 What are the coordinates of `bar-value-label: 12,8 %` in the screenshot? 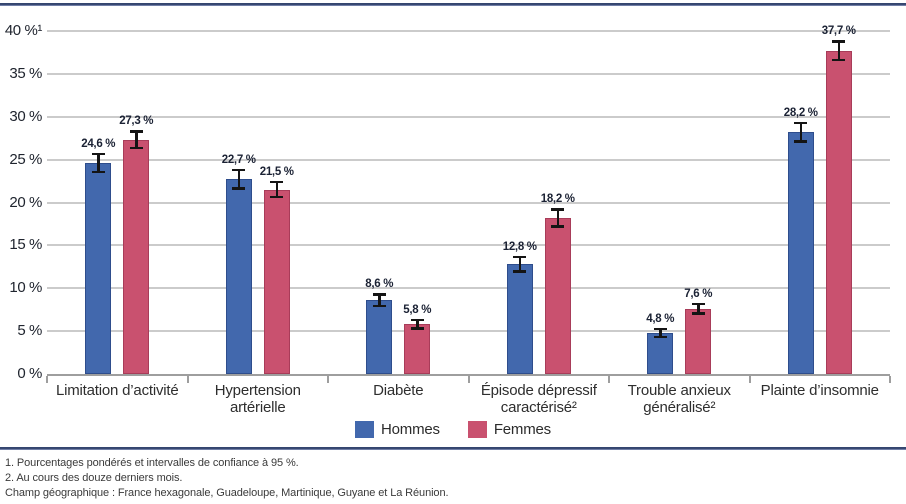 It's located at (519, 246).